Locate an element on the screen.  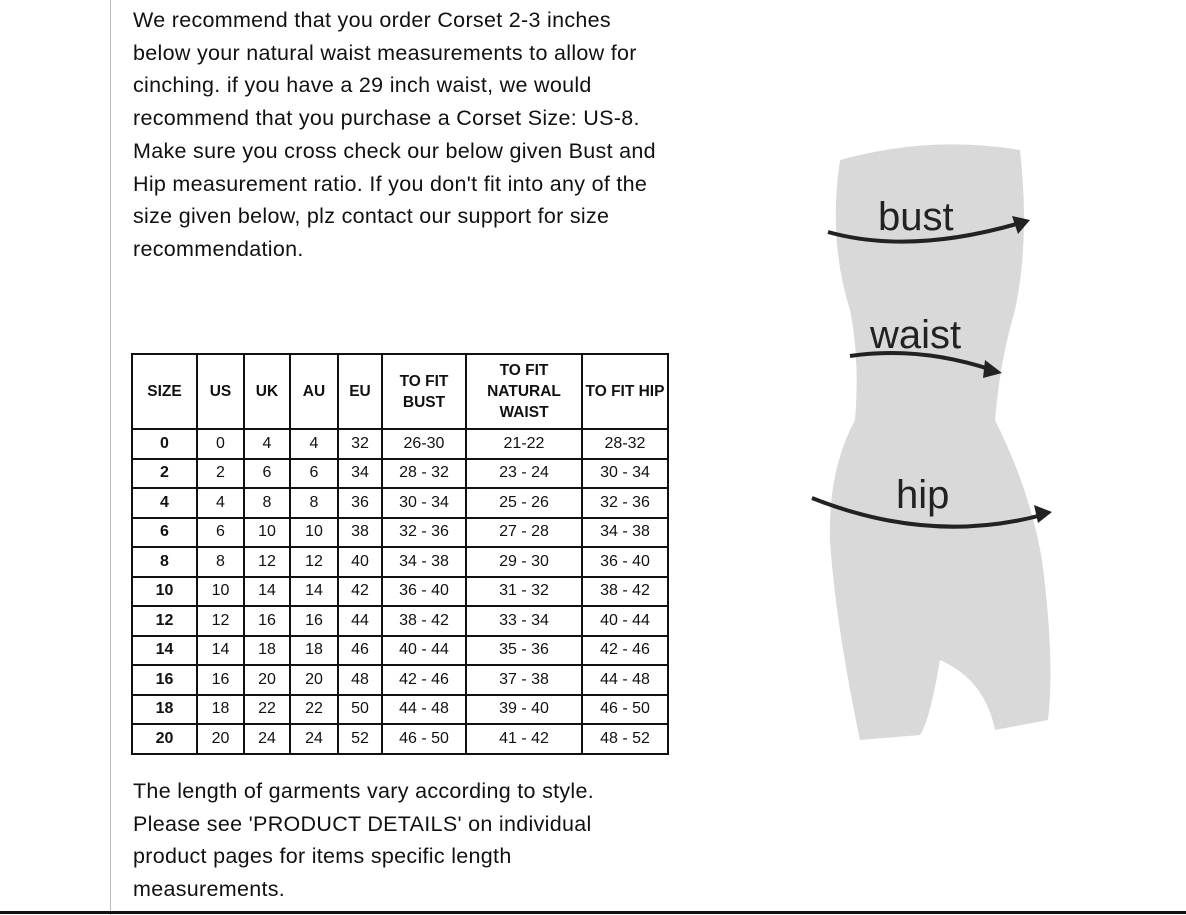
table-cell: 28-32 is located at coordinates (625, 444).